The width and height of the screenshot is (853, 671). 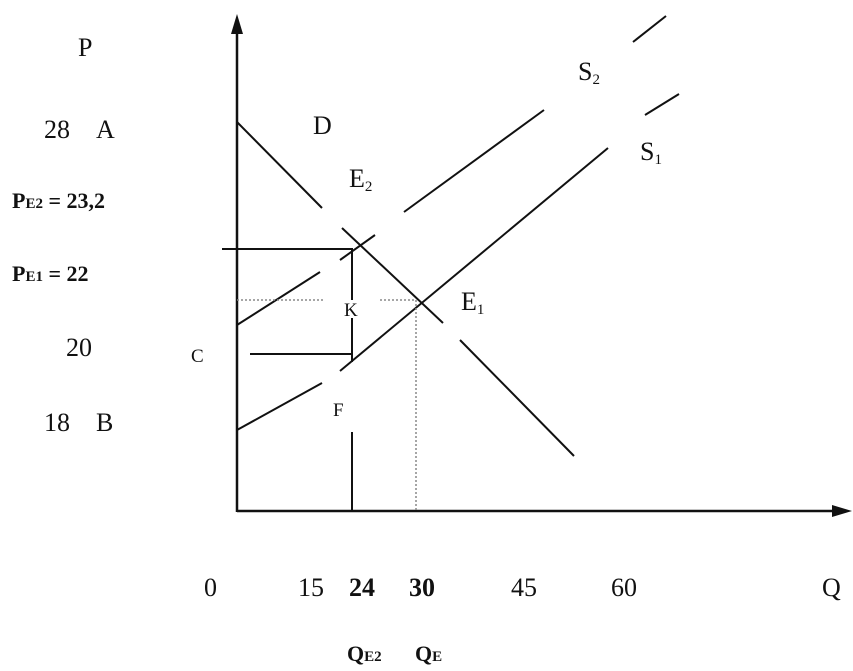 What do you see at coordinates (197, 356) in the screenshot?
I see `point-c-label: C` at bounding box center [197, 356].